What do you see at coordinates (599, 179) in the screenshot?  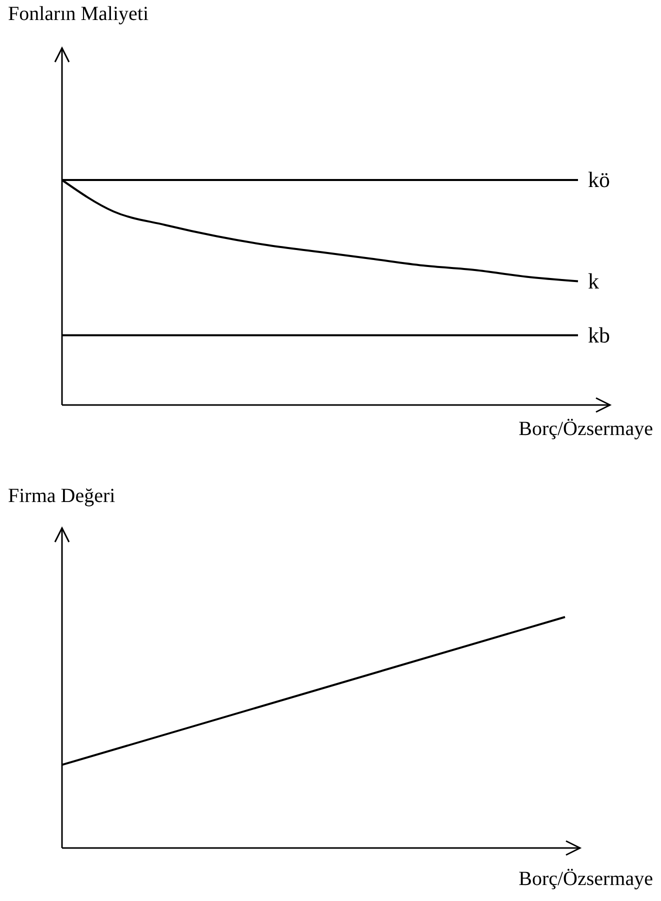 I see `series-label: kö` at bounding box center [599, 179].